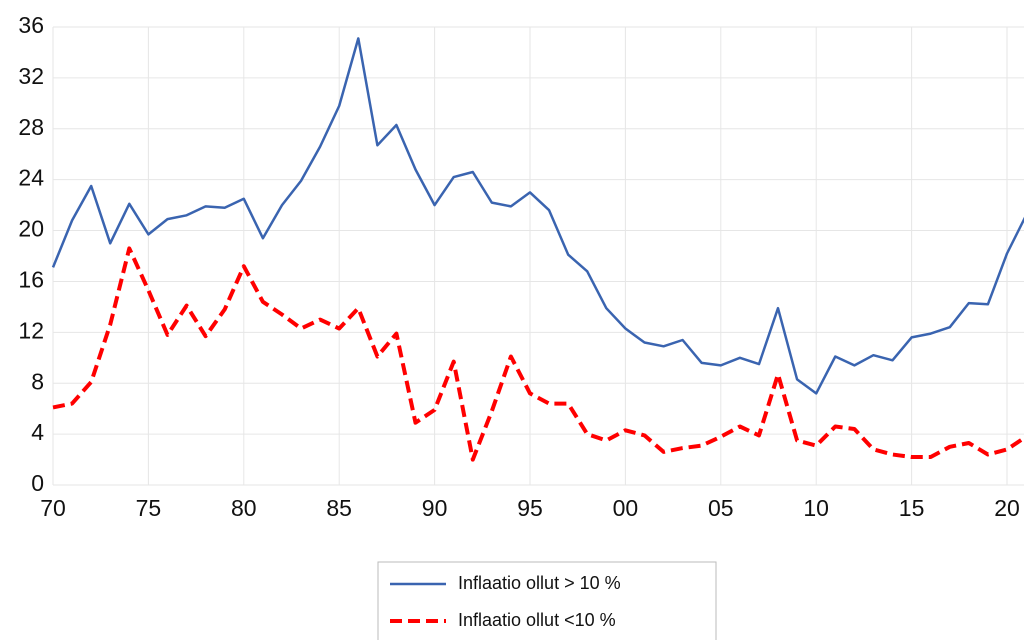 The height and width of the screenshot is (640, 1024). What do you see at coordinates (31, 127) in the screenshot?
I see `y-tick-label: 28` at bounding box center [31, 127].